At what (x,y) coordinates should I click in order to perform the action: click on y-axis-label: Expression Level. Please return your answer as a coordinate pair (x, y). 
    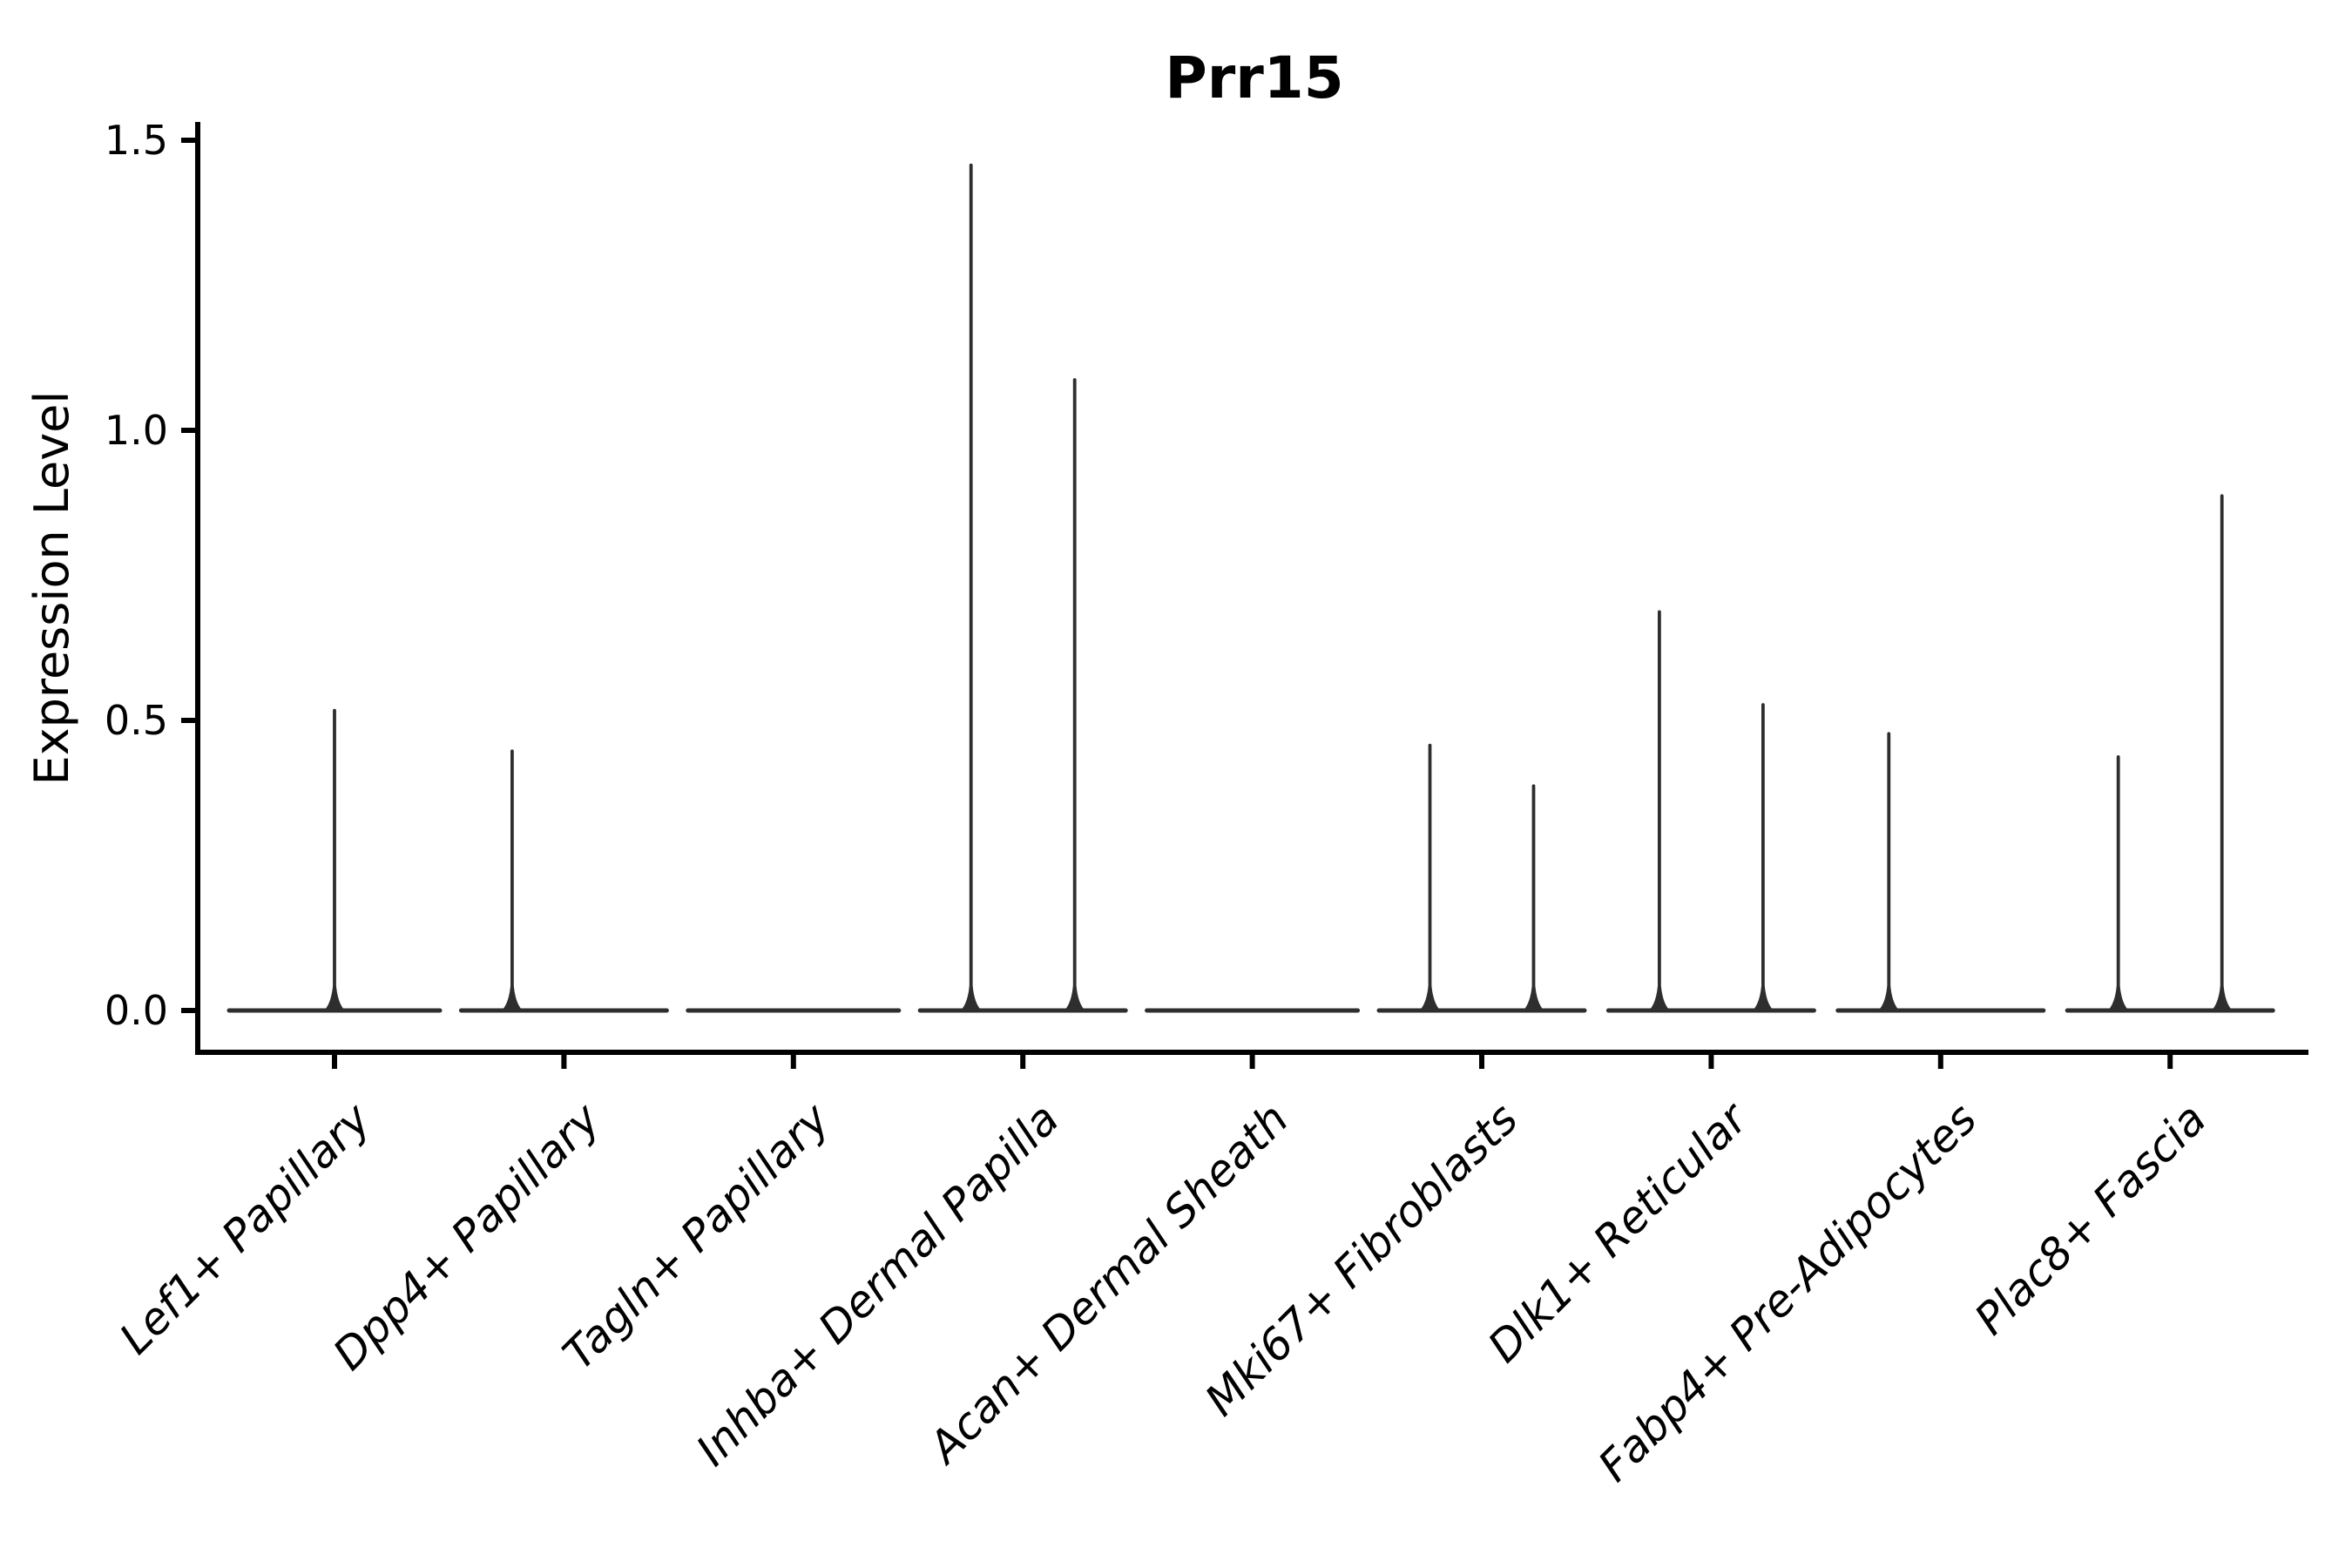
    Looking at the image, I should click on (52, 588).